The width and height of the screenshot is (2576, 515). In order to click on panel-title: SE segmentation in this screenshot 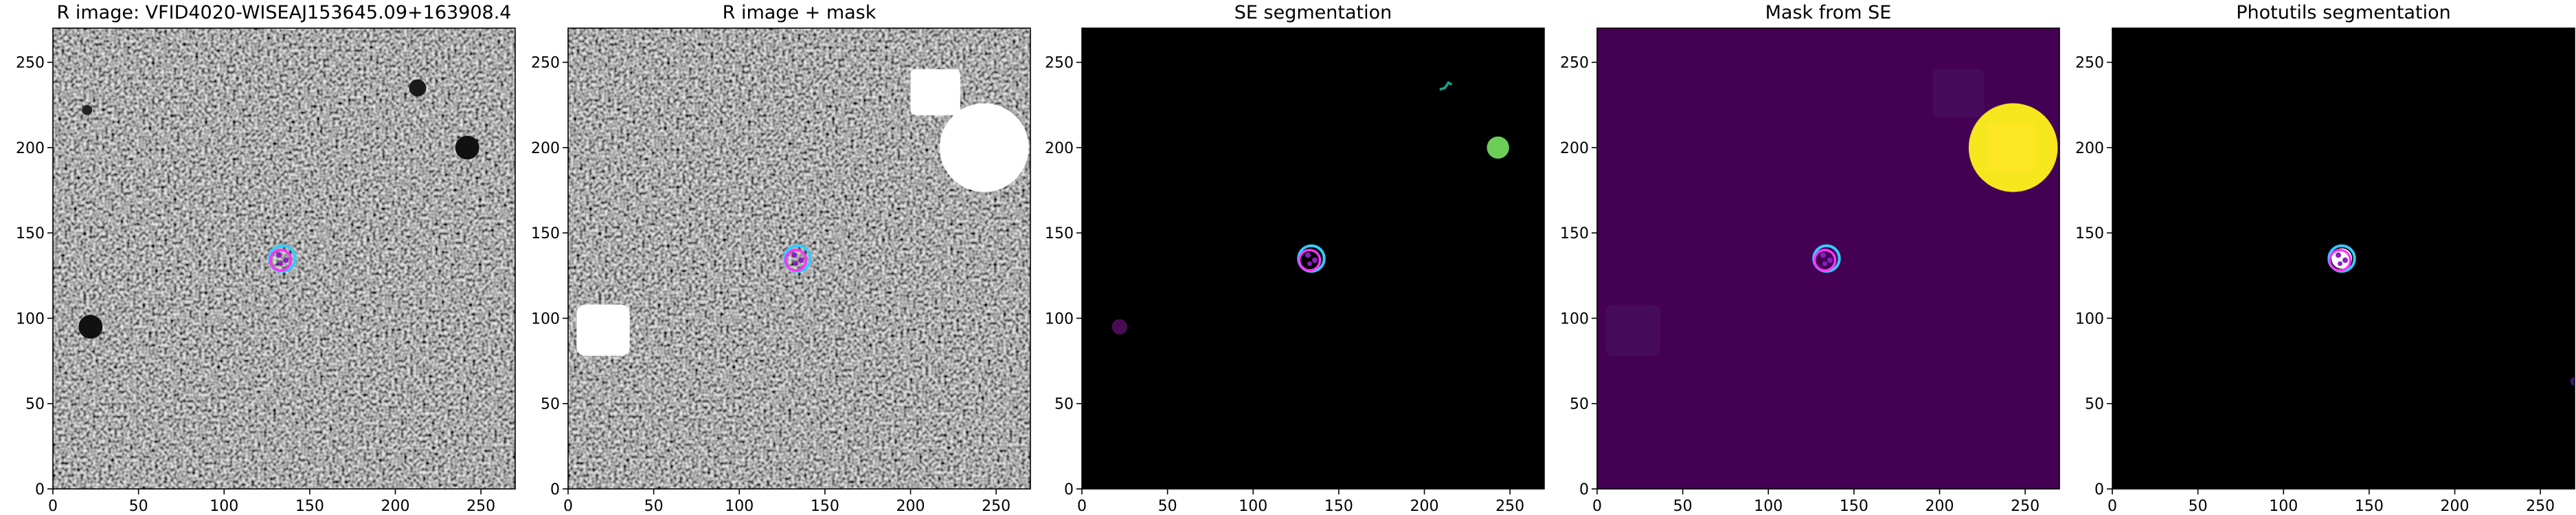, I will do `click(1313, 12)`.